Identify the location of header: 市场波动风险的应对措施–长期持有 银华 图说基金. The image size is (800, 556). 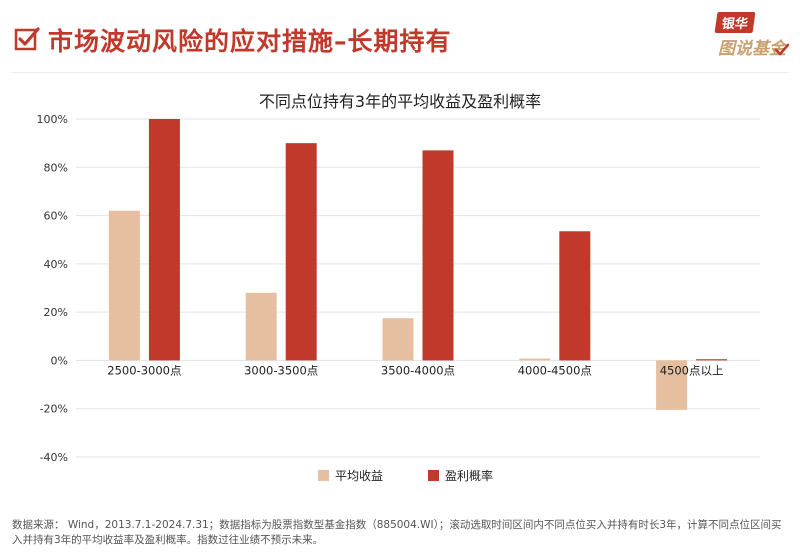
(400, 36).